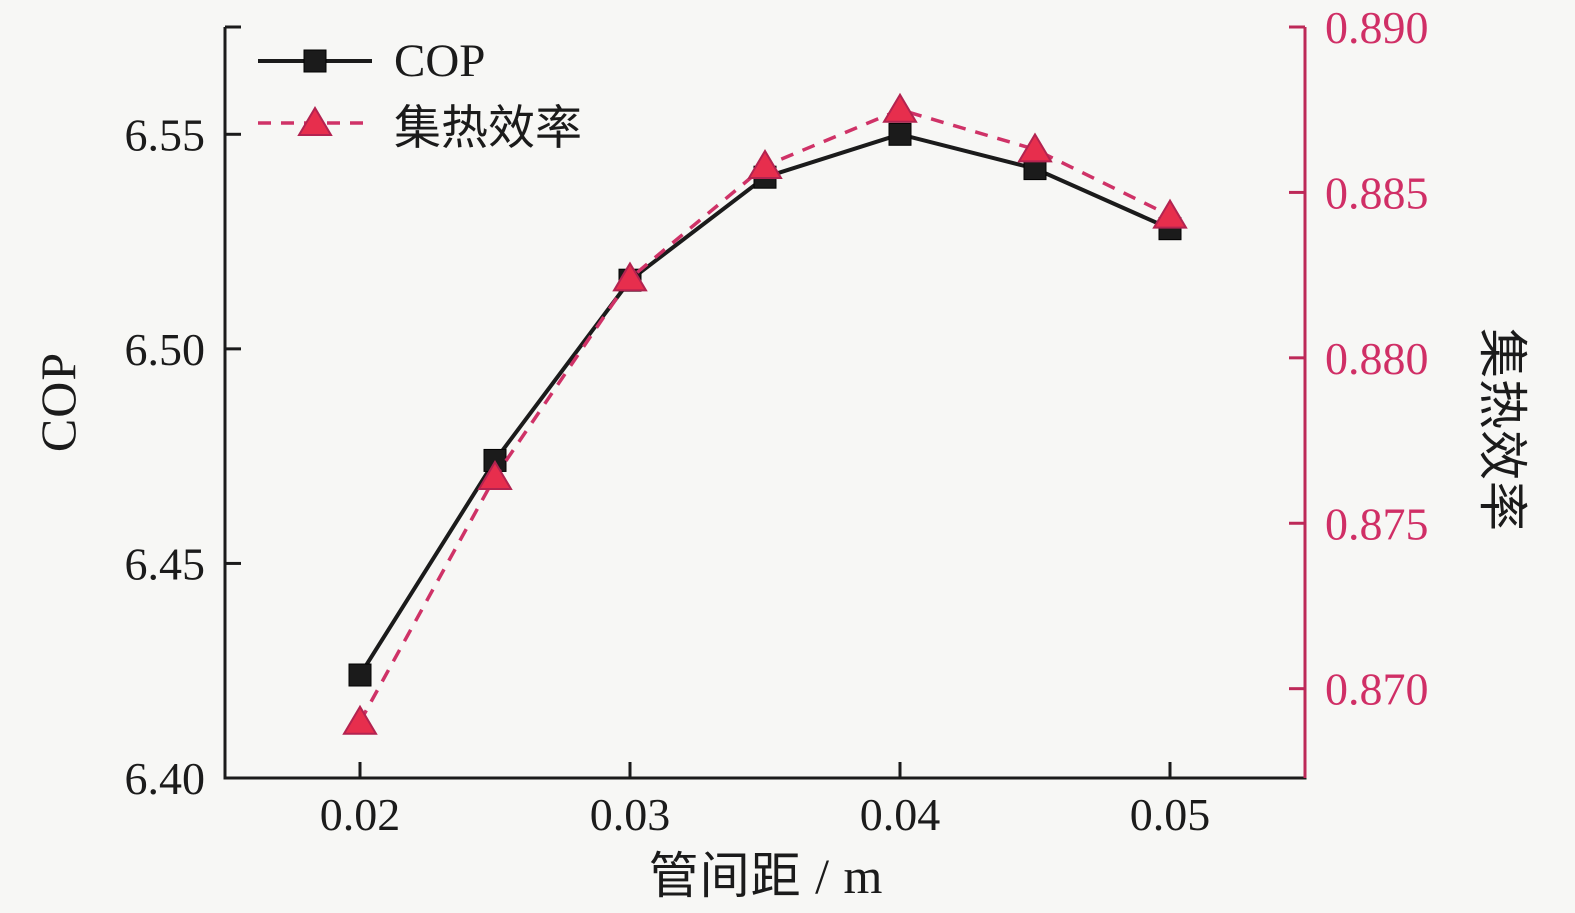 The height and width of the screenshot is (913, 1575). What do you see at coordinates (1377, 192) in the screenshot?
I see `right-axis-tick-label: 0.885` at bounding box center [1377, 192].